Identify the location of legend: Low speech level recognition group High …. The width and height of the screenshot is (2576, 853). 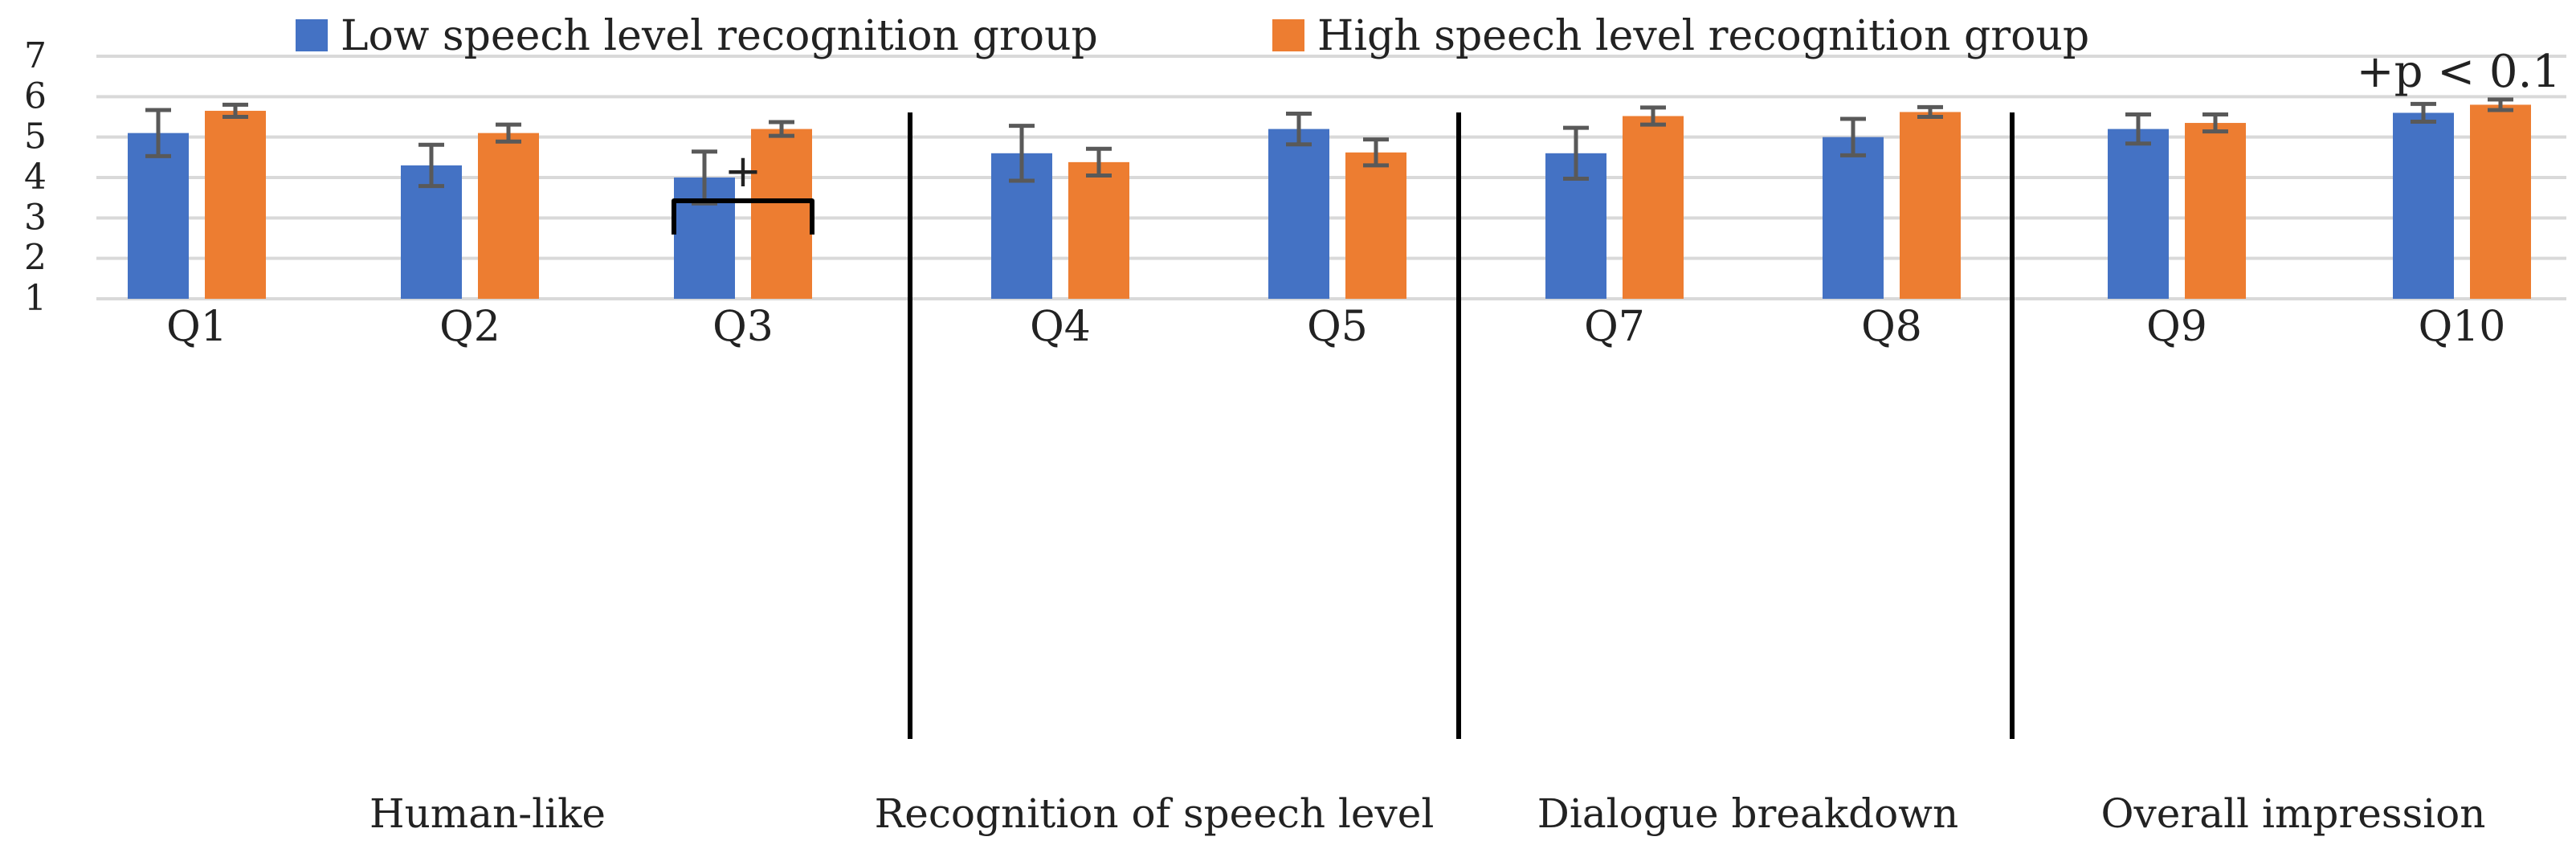
(1192, 36).